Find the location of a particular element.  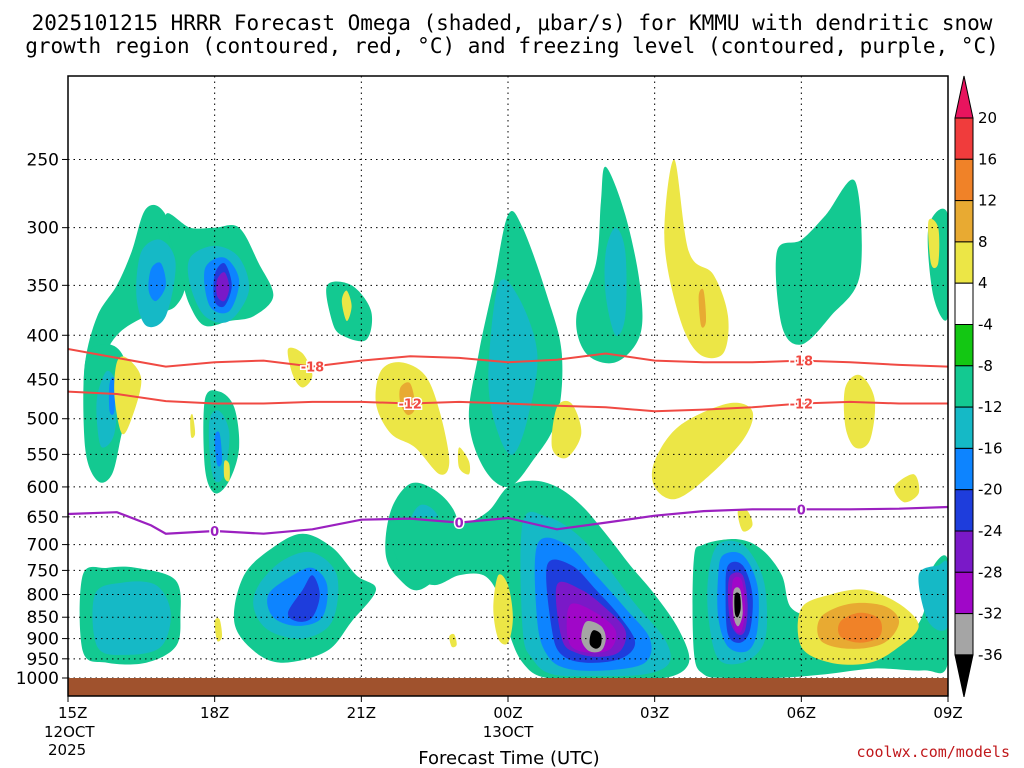

x-tick-label: 21Z is located at coordinates (361, 713).